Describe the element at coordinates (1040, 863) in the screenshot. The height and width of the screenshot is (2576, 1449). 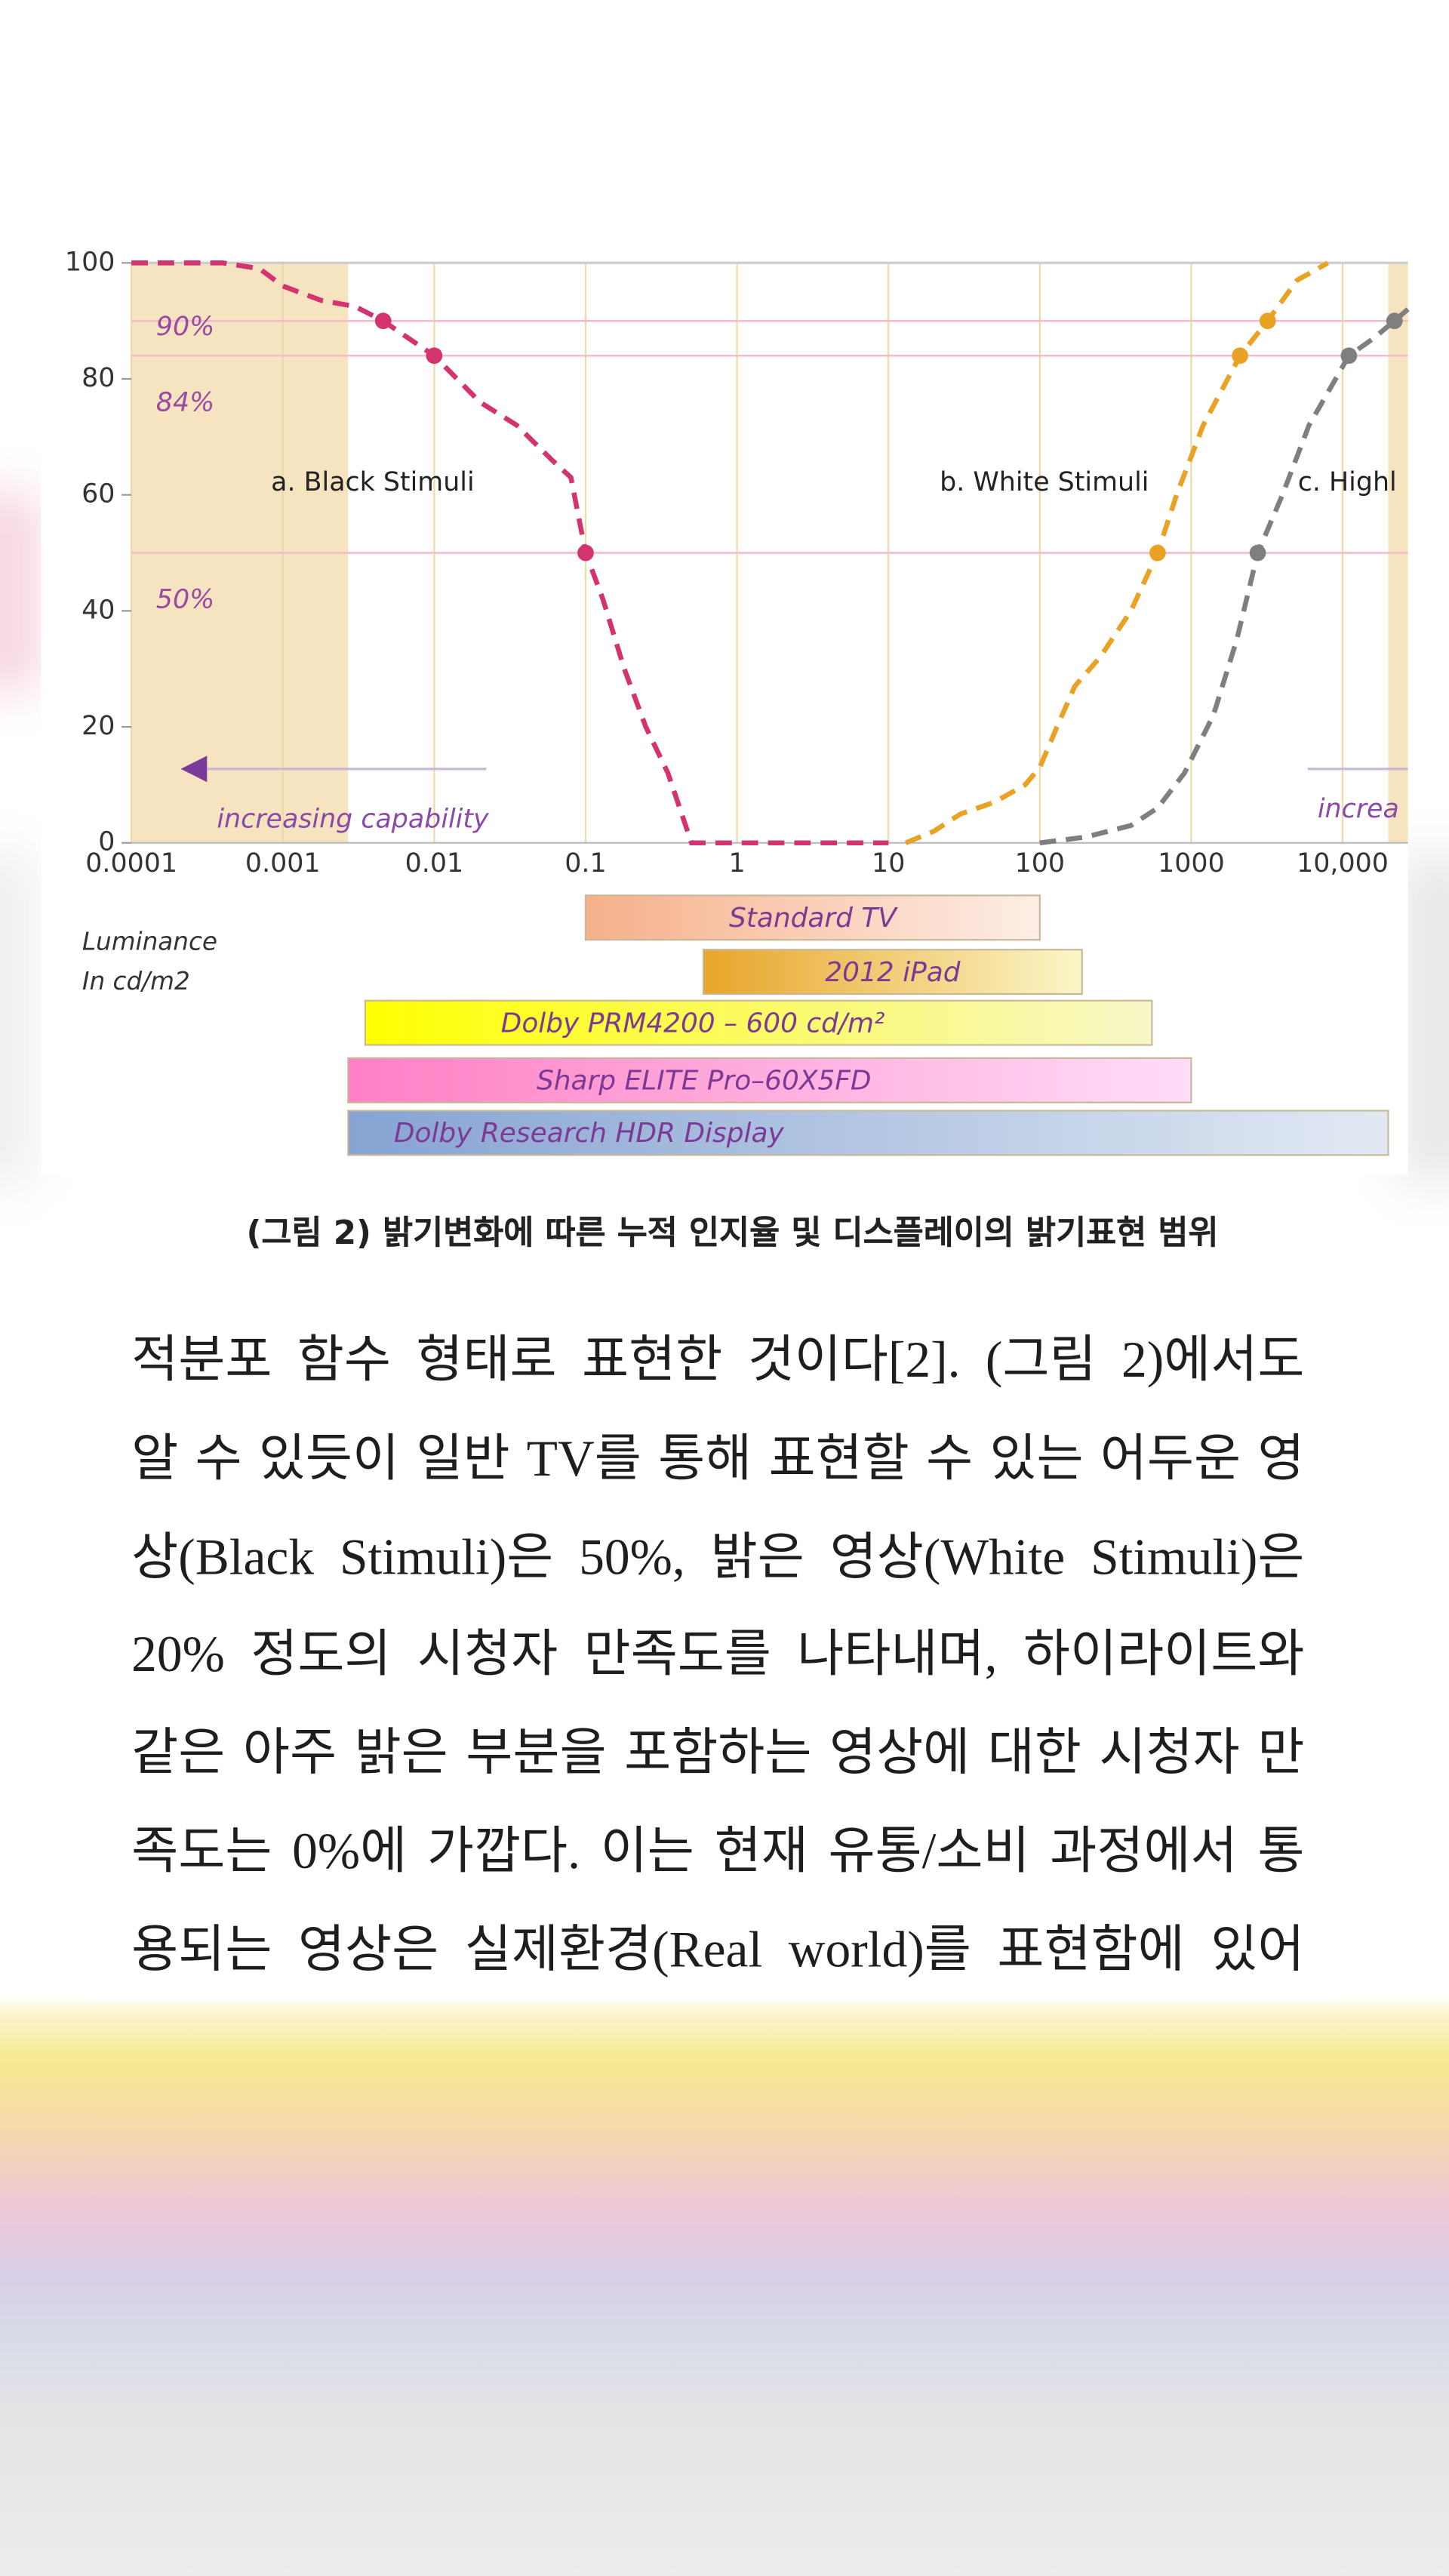
I see `x-tick-label: 100` at that location.